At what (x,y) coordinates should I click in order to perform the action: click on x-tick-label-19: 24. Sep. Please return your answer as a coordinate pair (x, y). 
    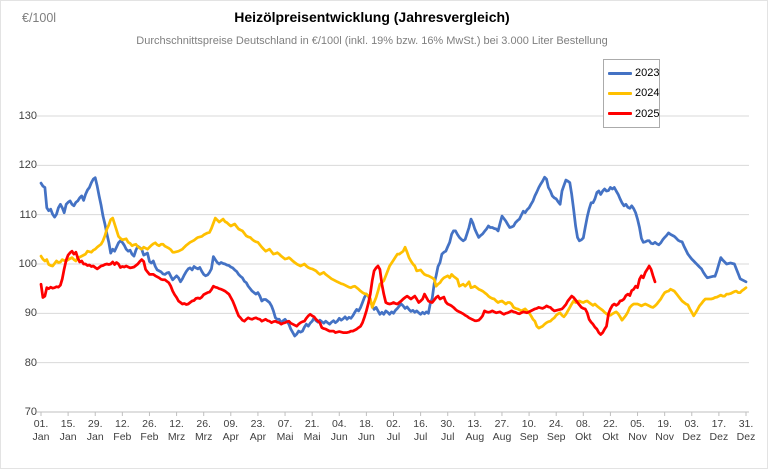
    Looking at the image, I should click on (556, 430).